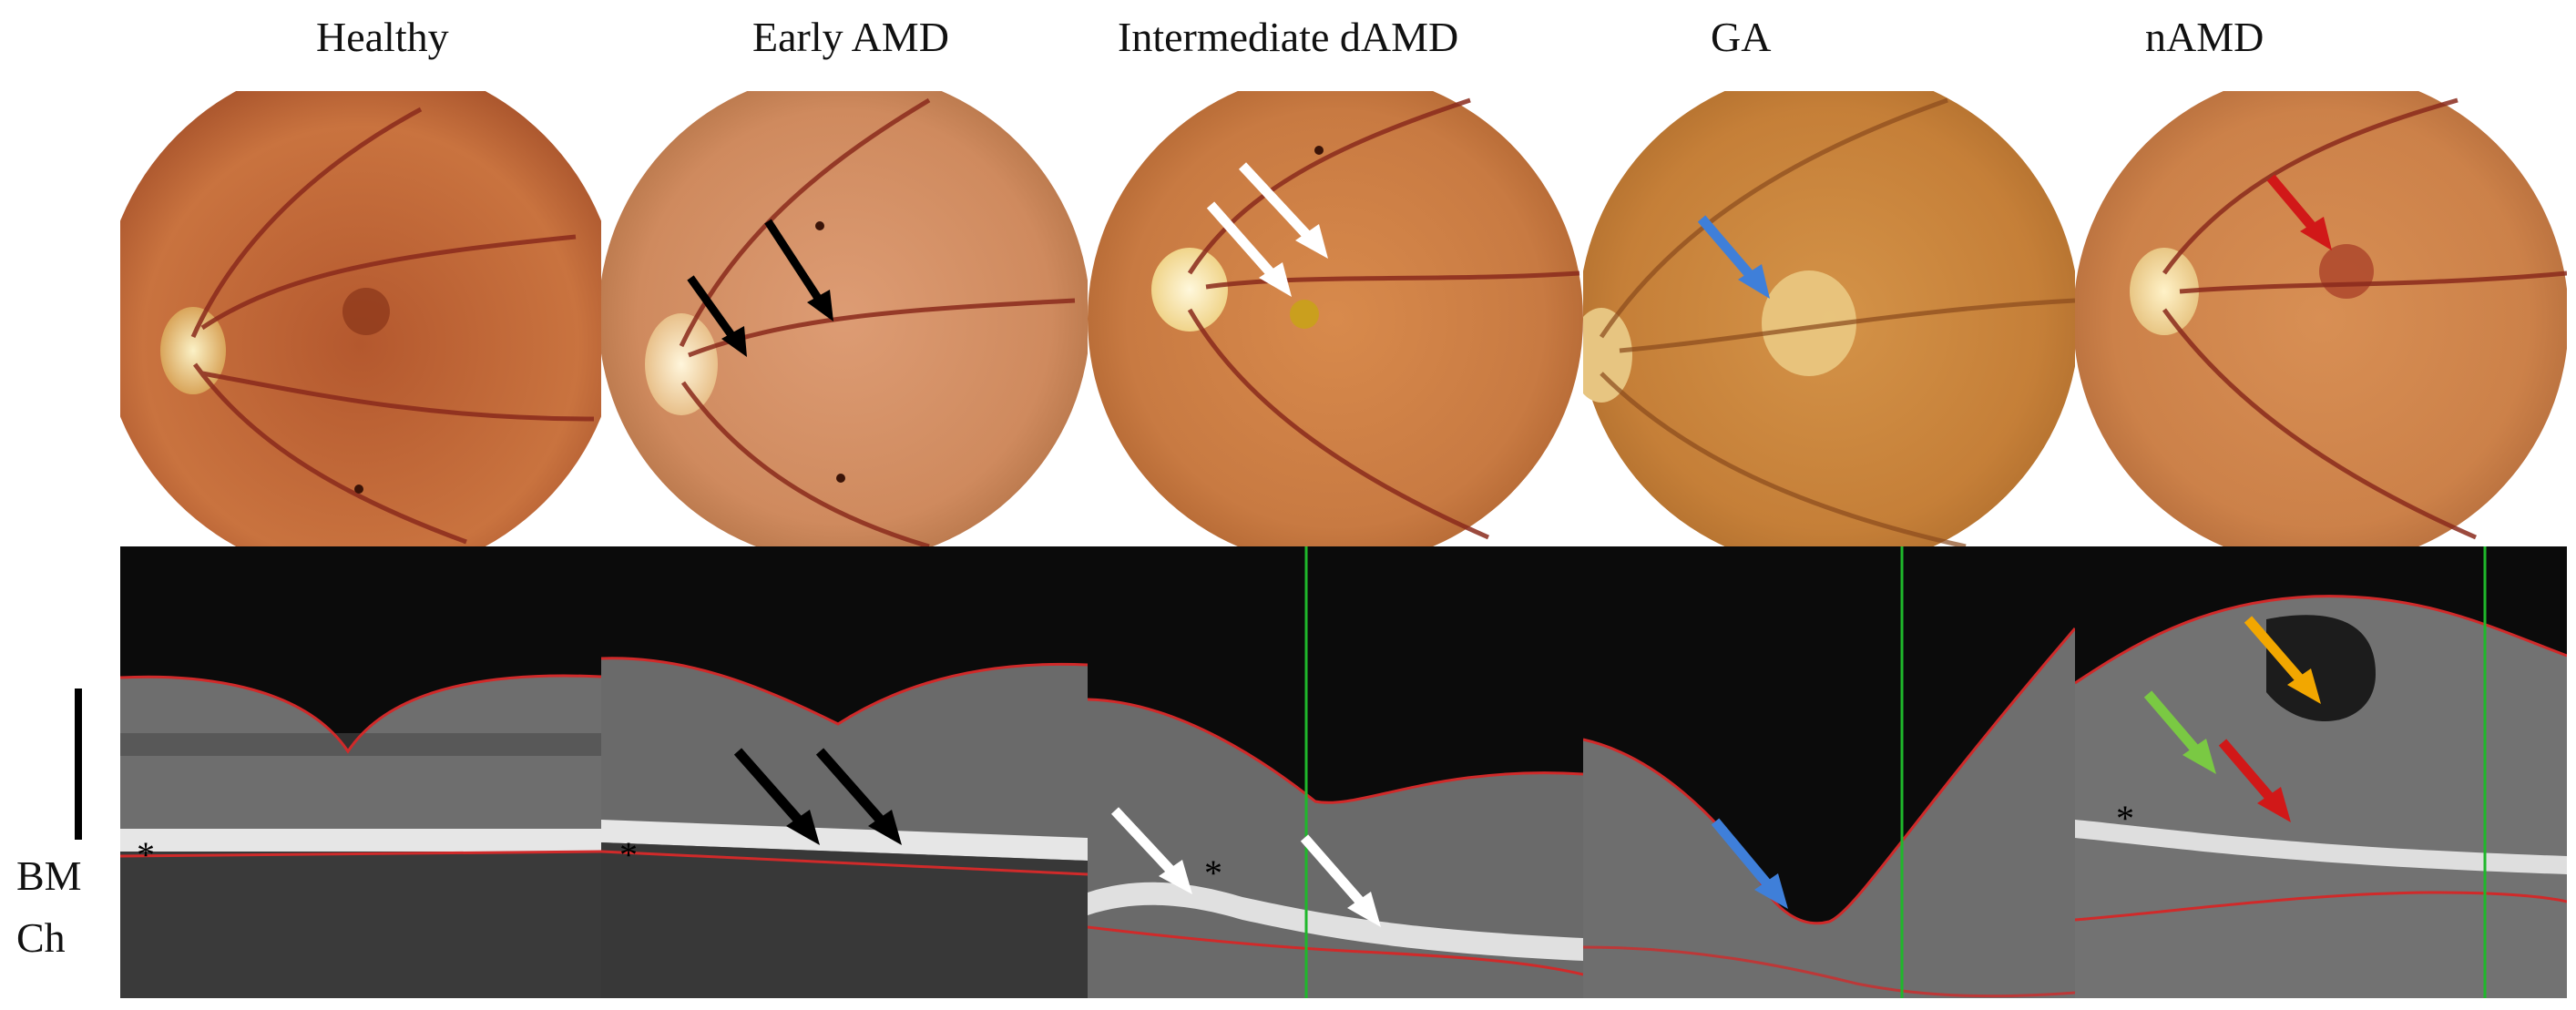  I want to click on scale-bar, so click(78, 764).